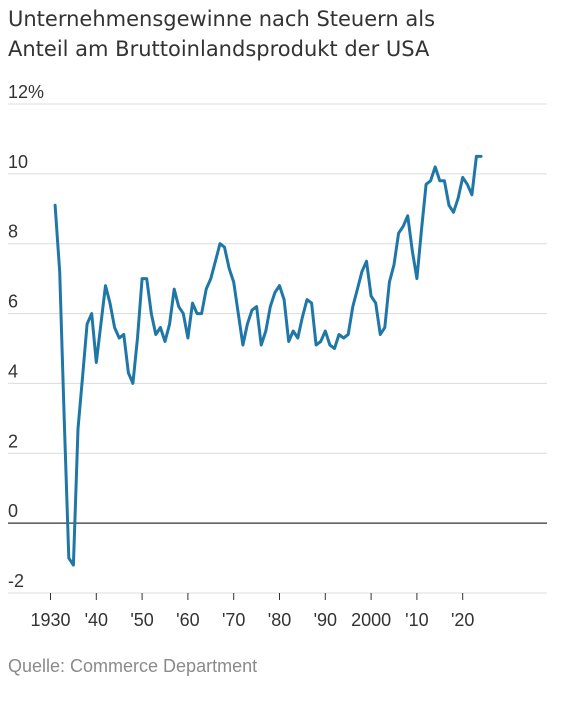  Describe the element at coordinates (18, 162) in the screenshot. I see `y-tick-label: 10` at that location.